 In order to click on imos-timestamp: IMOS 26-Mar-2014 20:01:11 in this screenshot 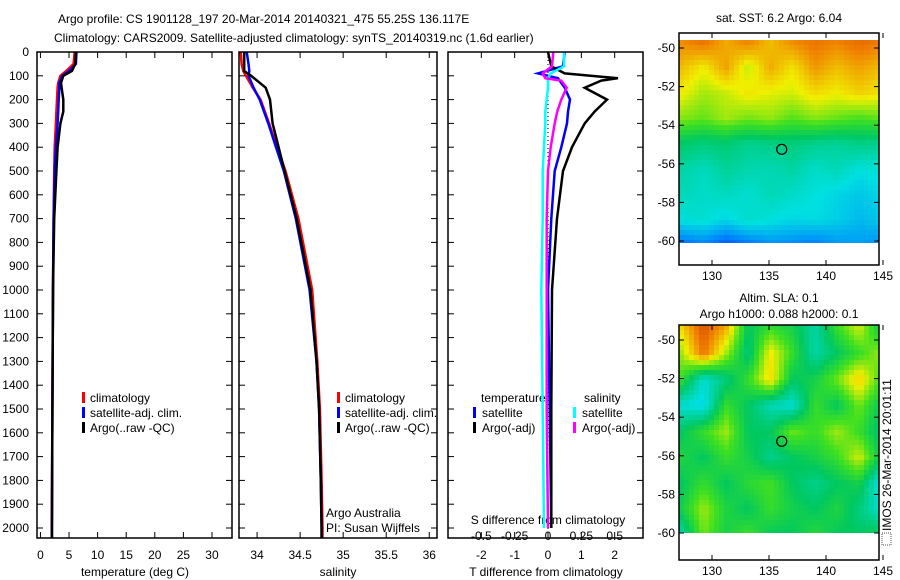, I will do `click(887, 455)`.